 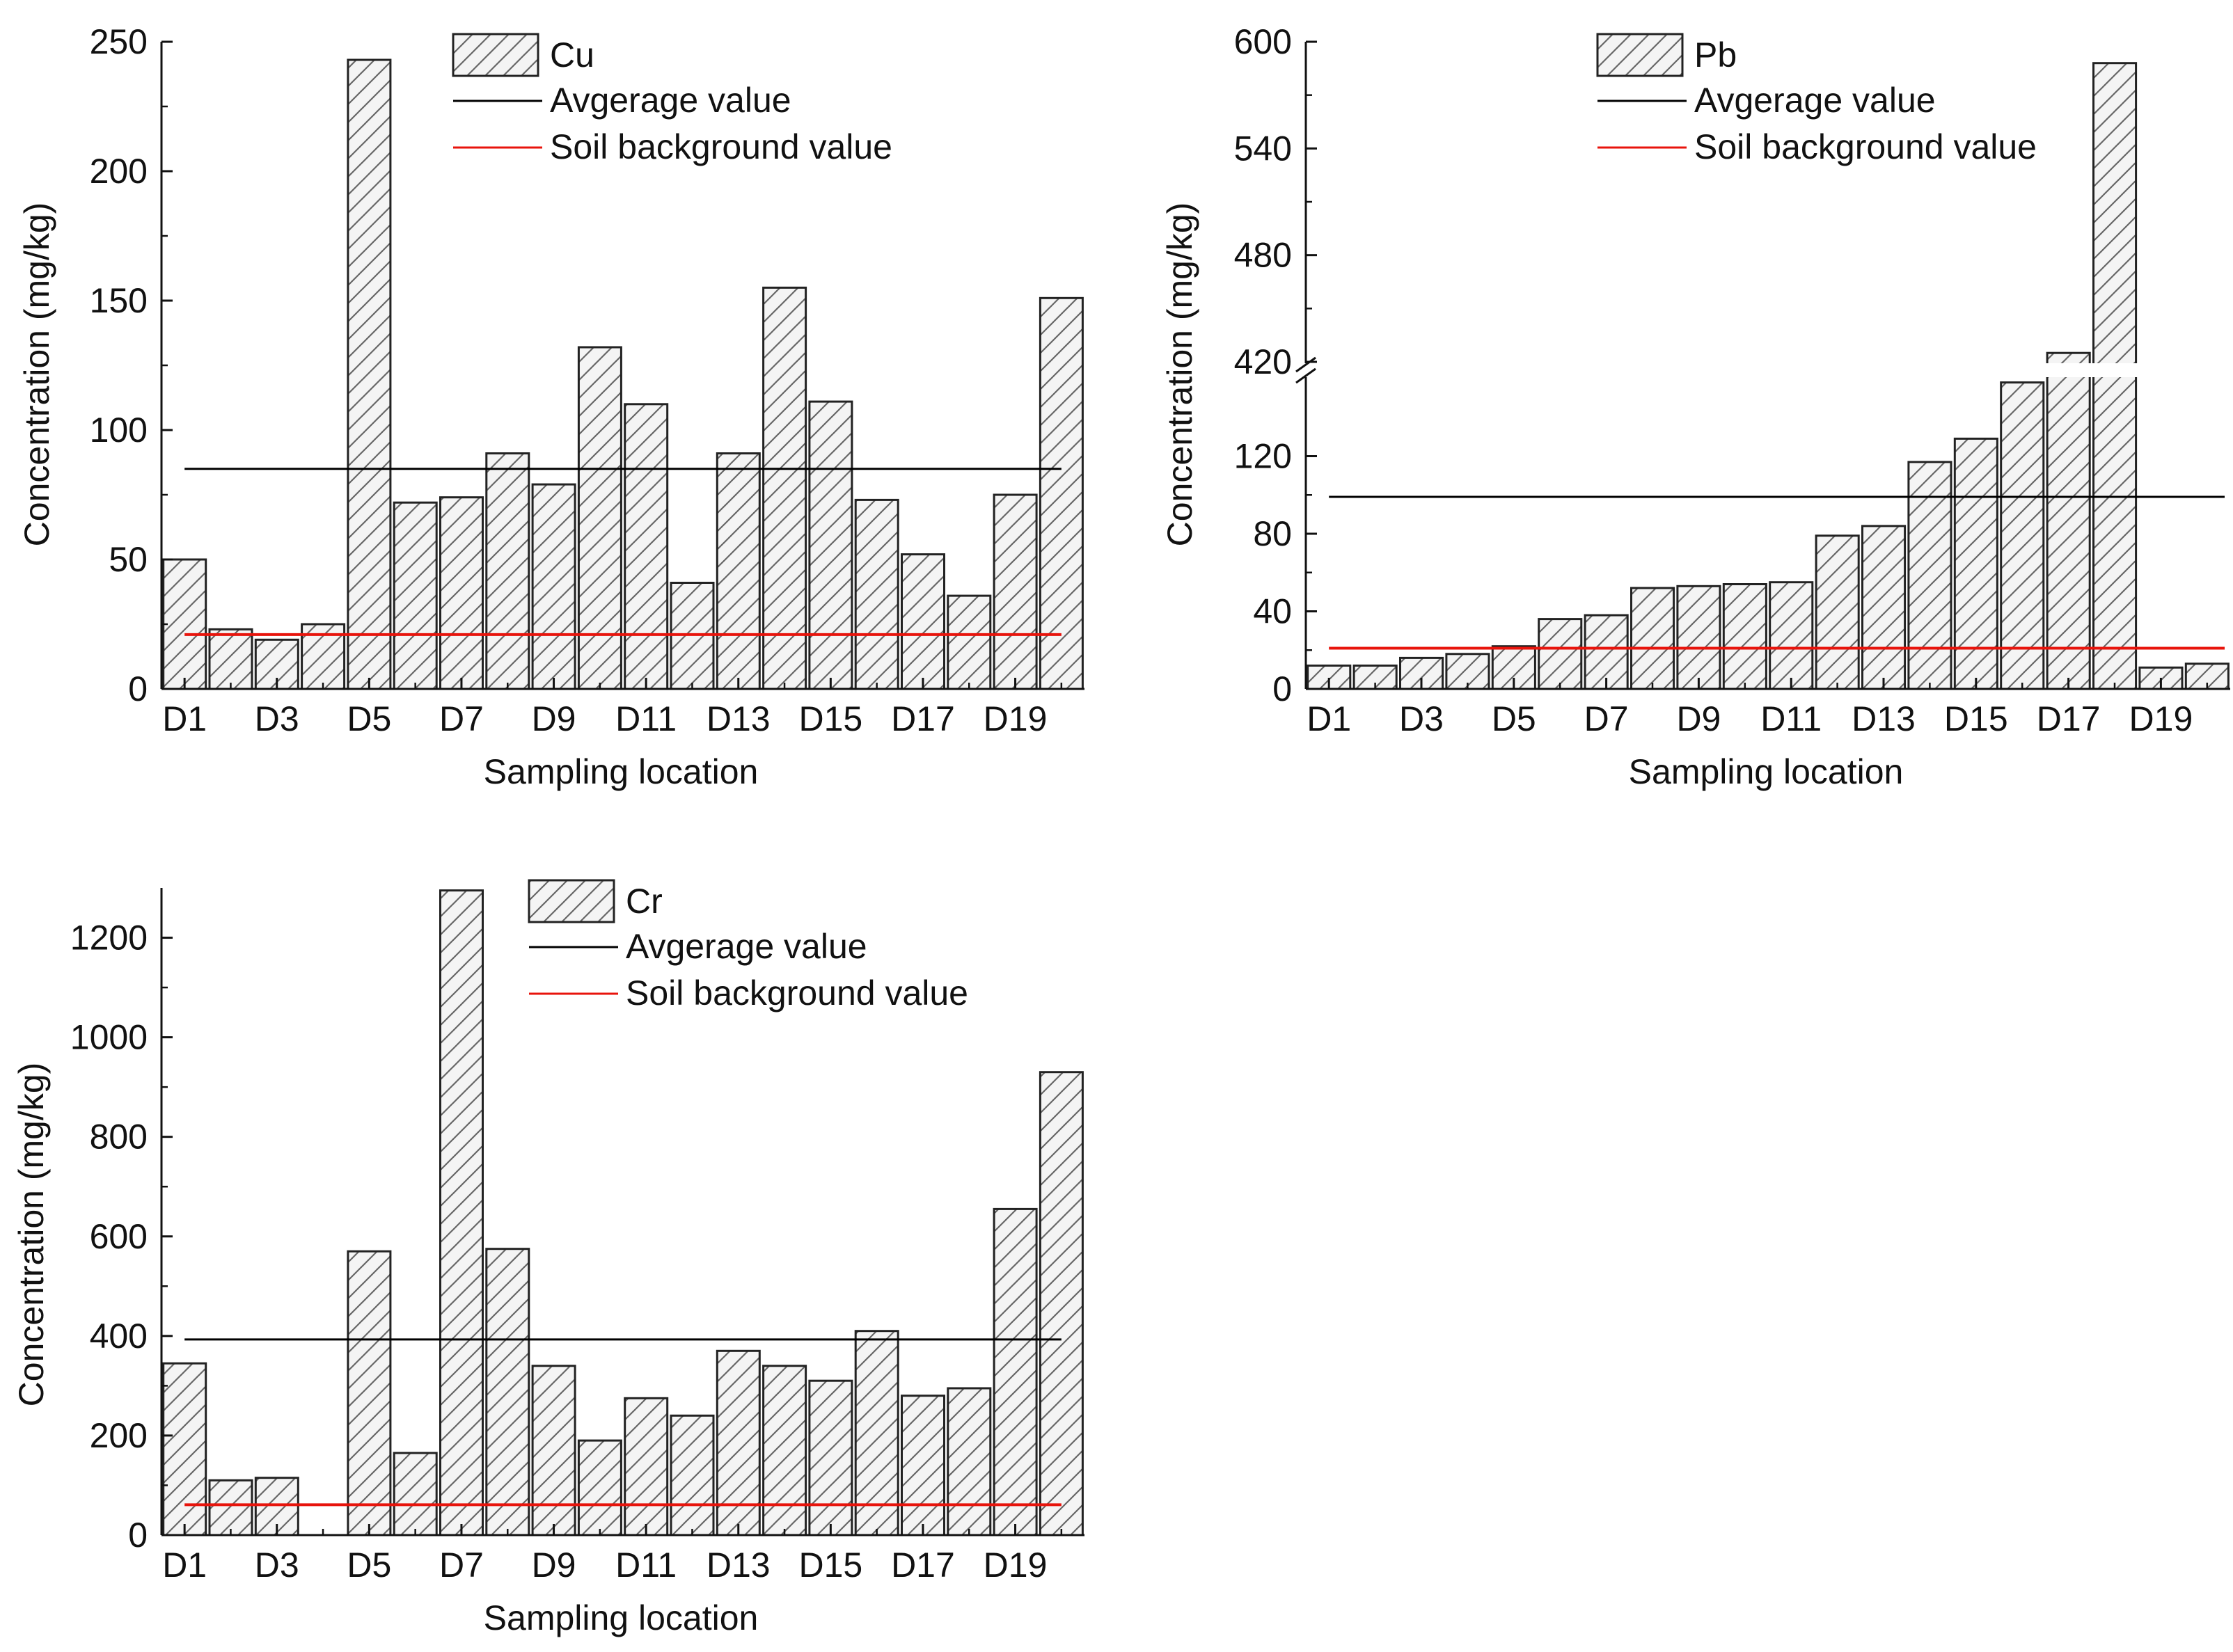 I want to click on pb-legend: Pb Avgerage value Soil background value, so click(x=1816, y=99).